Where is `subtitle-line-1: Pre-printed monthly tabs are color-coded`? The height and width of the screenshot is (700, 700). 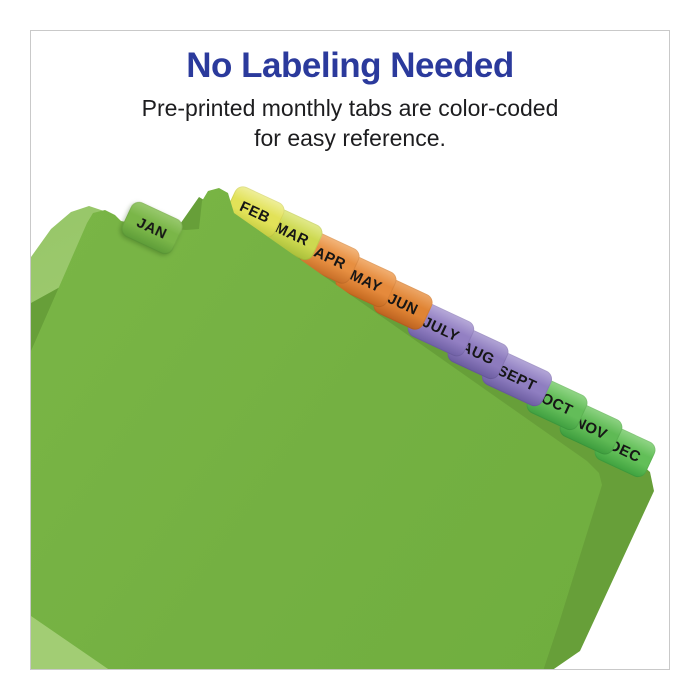
subtitle-line-1: Pre-printed monthly tabs are color-coded is located at coordinates (350, 108).